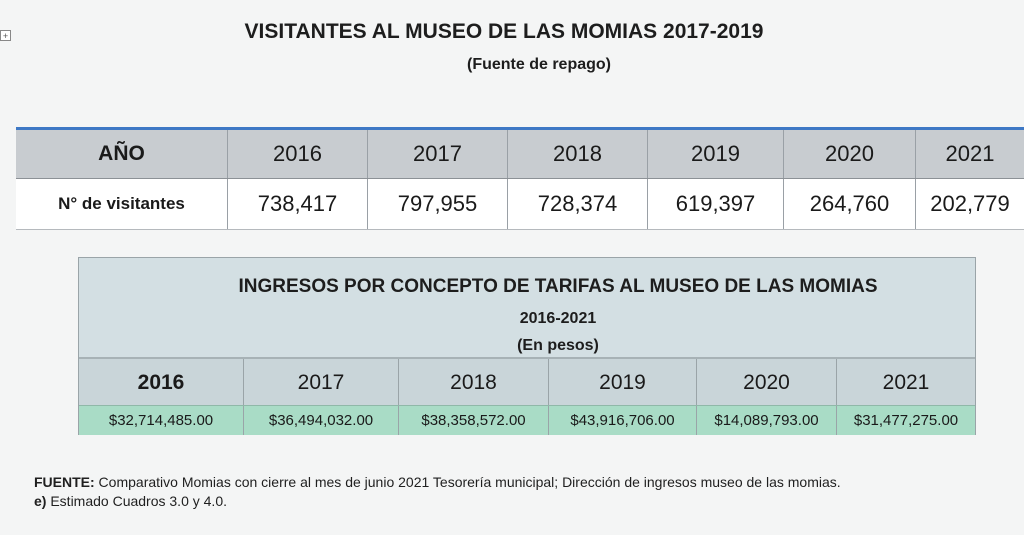 The image size is (1024, 535). What do you see at coordinates (64, 482) in the screenshot?
I see `source-note-label: FUENTE:` at bounding box center [64, 482].